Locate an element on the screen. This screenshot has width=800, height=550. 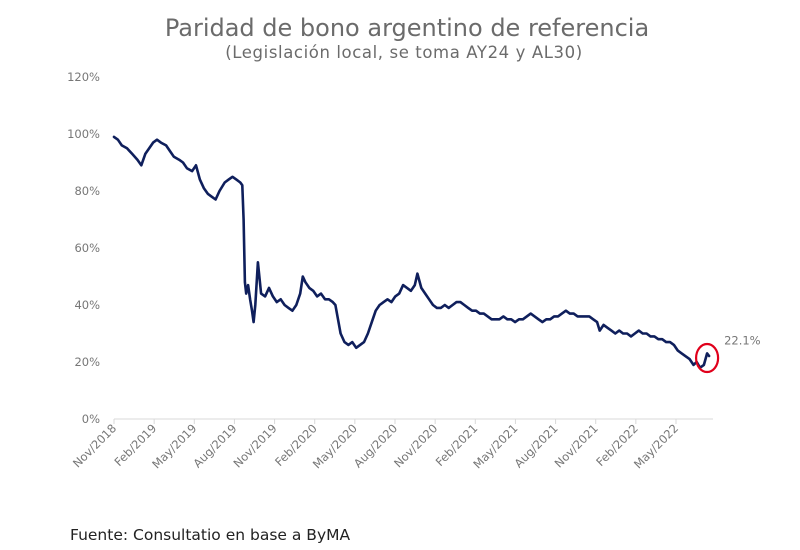
y-tick-label: 40% is located at coordinates (87, 305).